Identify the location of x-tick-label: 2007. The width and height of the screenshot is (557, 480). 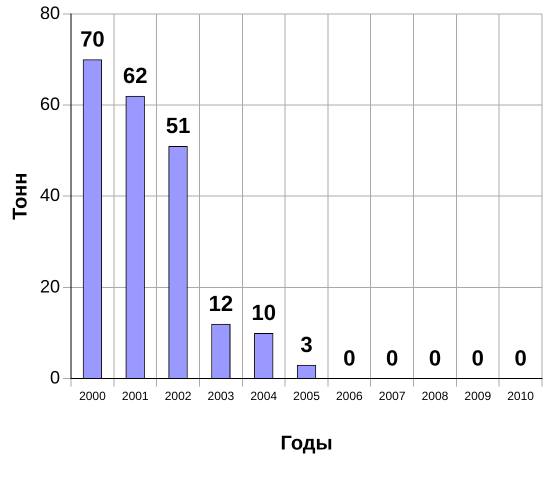
(392, 396).